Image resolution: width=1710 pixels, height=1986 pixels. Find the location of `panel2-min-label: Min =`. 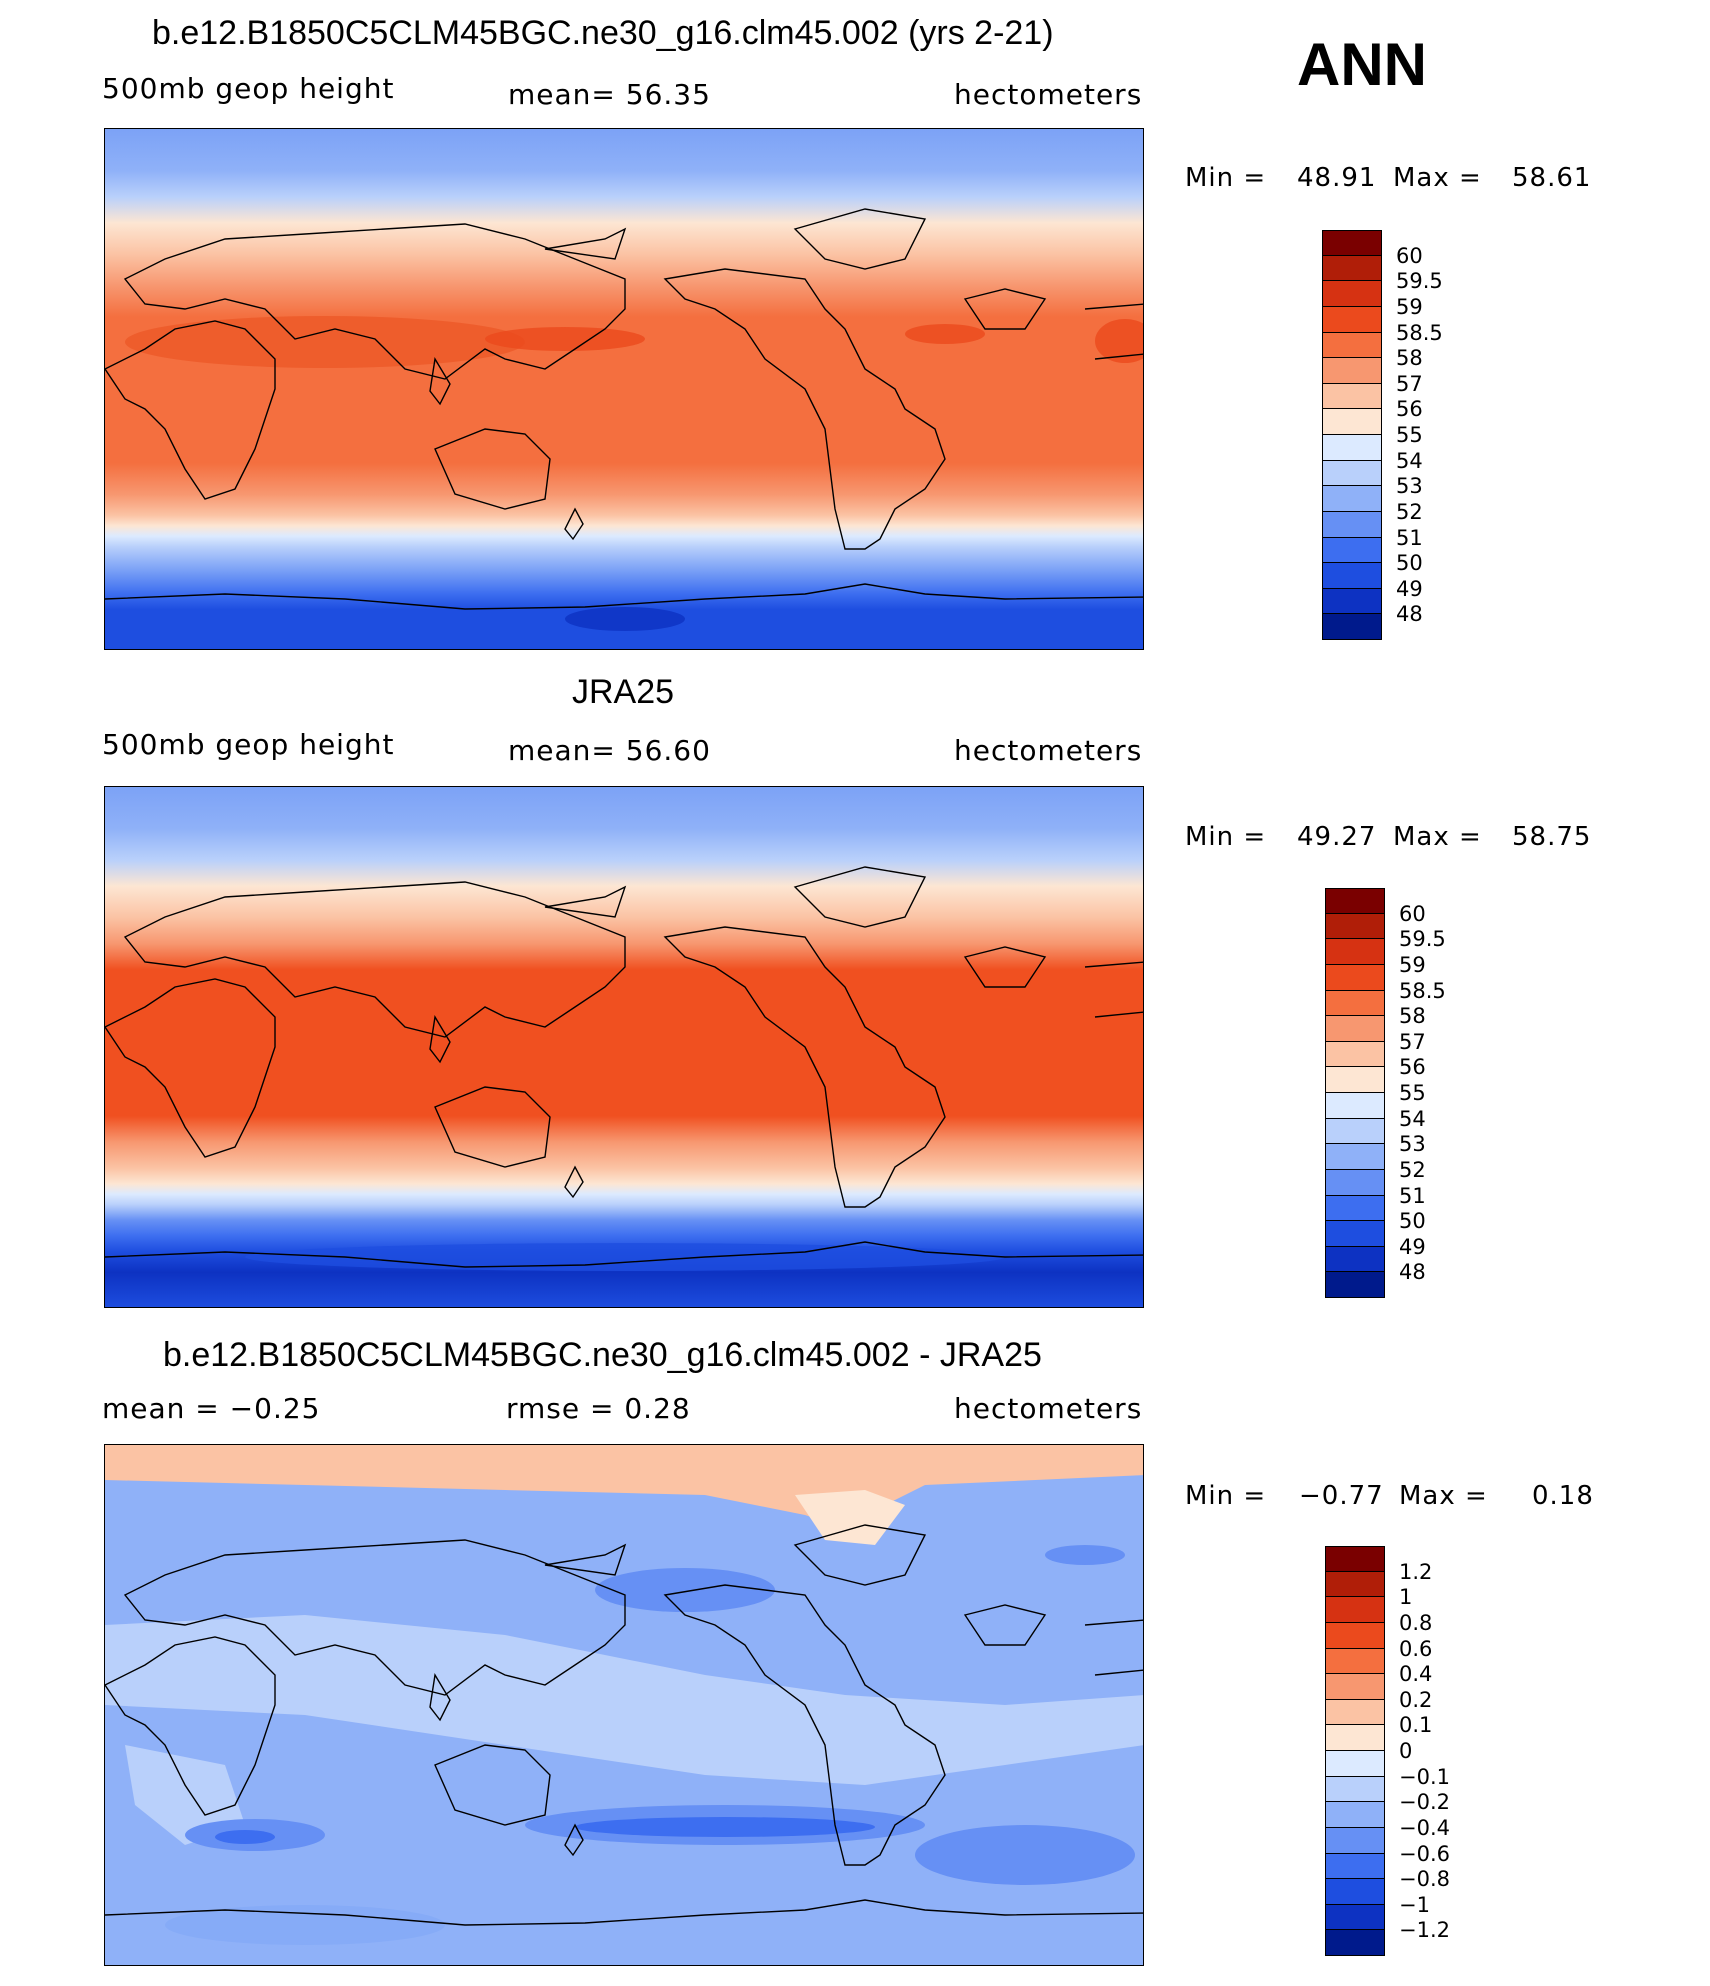

panel2-min-label: Min = is located at coordinates (1226, 837).